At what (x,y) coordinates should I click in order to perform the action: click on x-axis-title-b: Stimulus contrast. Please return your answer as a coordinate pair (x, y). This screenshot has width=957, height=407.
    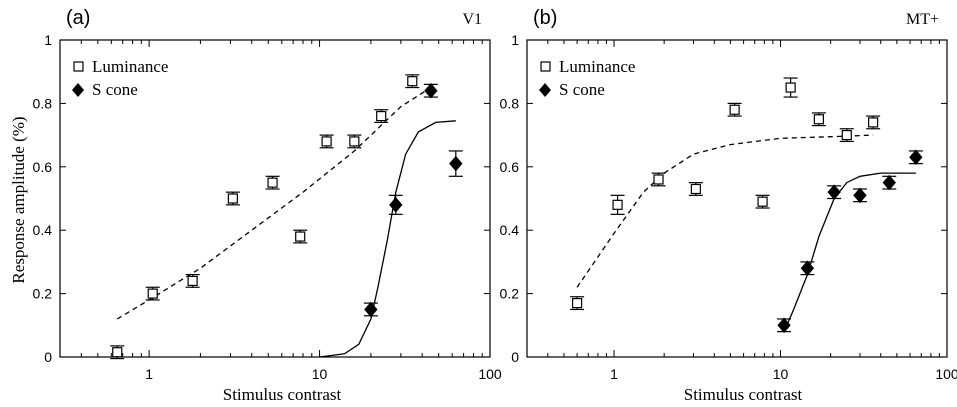
    Looking at the image, I should click on (743, 394).